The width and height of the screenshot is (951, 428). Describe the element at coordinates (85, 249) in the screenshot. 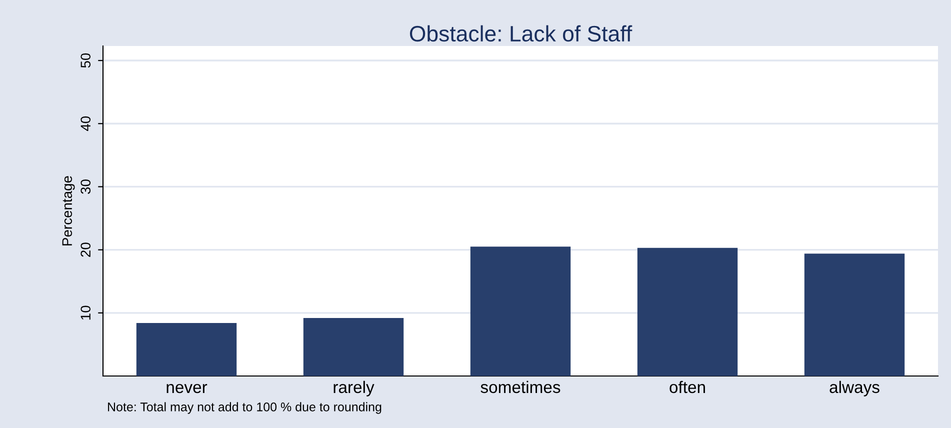

I see `y-tick-label: 20` at that location.